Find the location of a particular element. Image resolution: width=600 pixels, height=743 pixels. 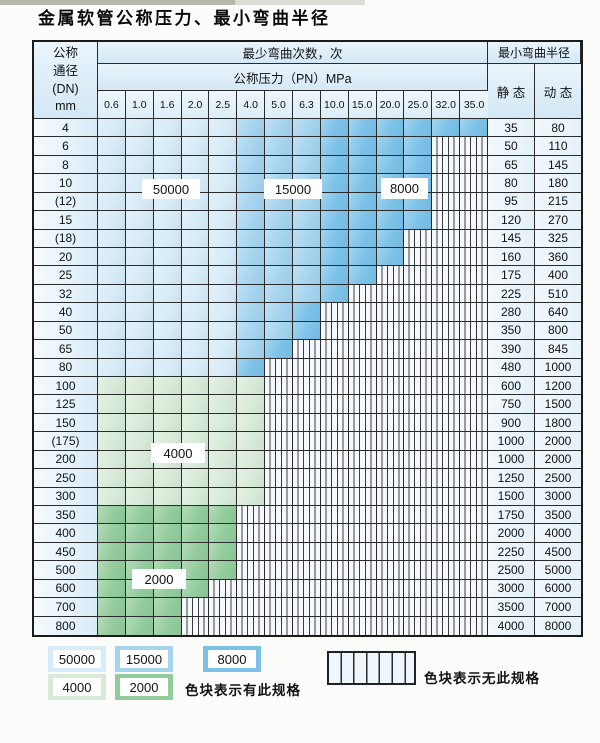

static-radius-cell: 900 is located at coordinates (511, 423).